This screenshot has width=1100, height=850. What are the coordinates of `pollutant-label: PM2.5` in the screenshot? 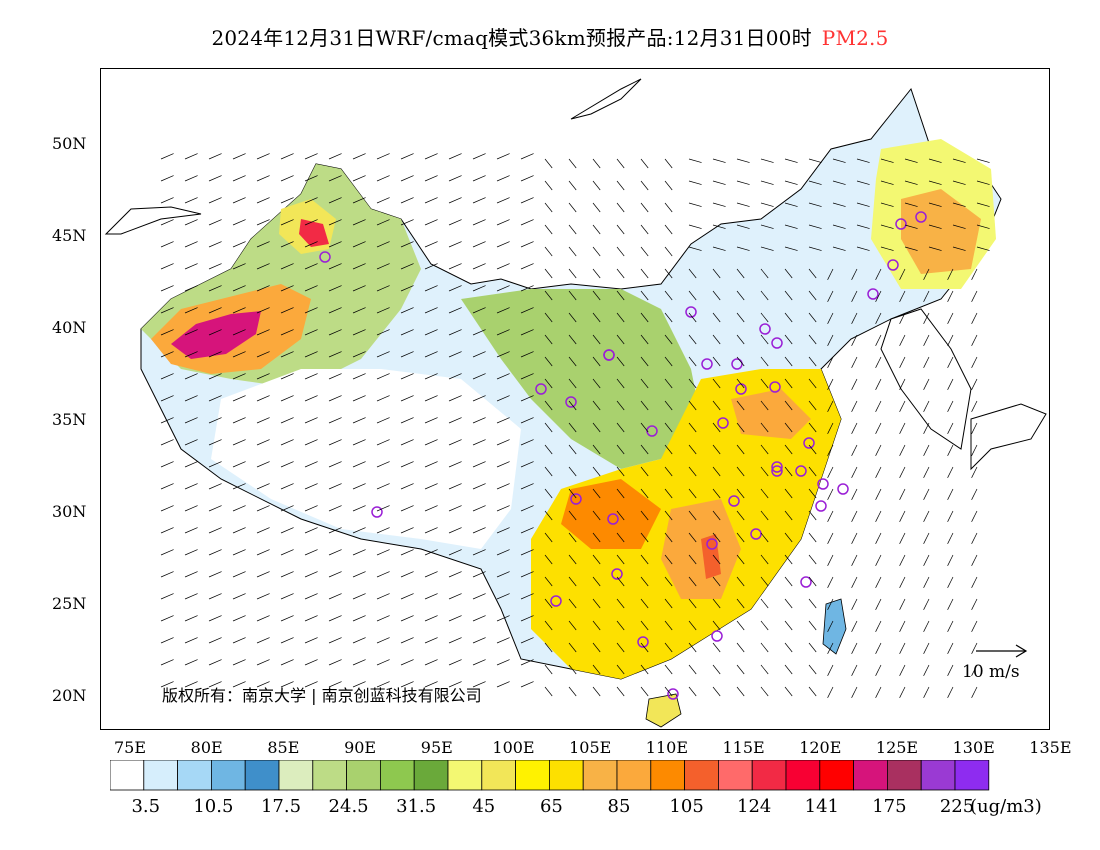 It's located at (855, 38).